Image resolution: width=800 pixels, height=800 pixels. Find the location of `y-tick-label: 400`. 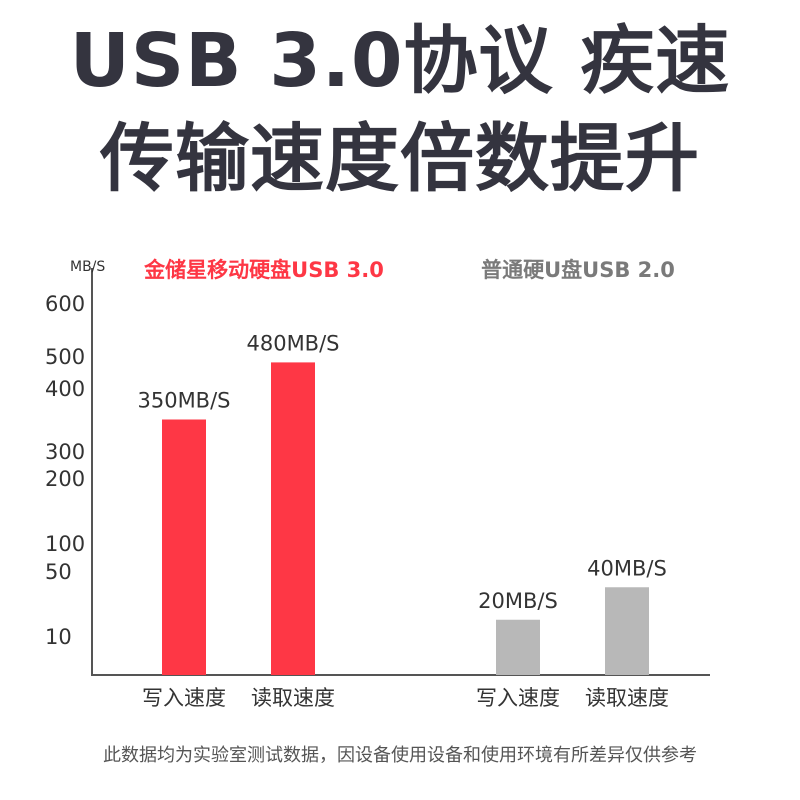

y-tick-label: 400 is located at coordinates (65, 389).